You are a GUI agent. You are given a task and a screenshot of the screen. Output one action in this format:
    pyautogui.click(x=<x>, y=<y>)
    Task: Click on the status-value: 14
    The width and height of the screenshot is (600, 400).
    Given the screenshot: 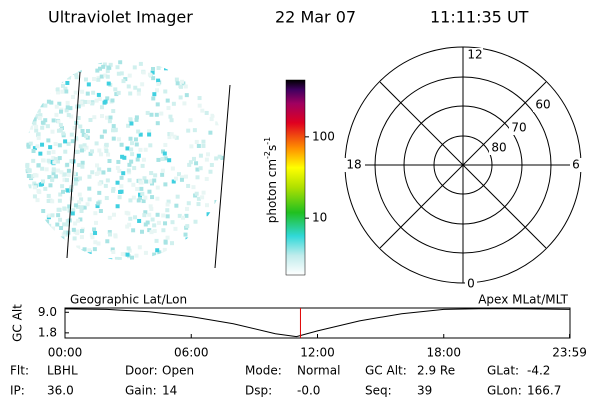 What is the action you would take?
    pyautogui.click(x=169, y=391)
    